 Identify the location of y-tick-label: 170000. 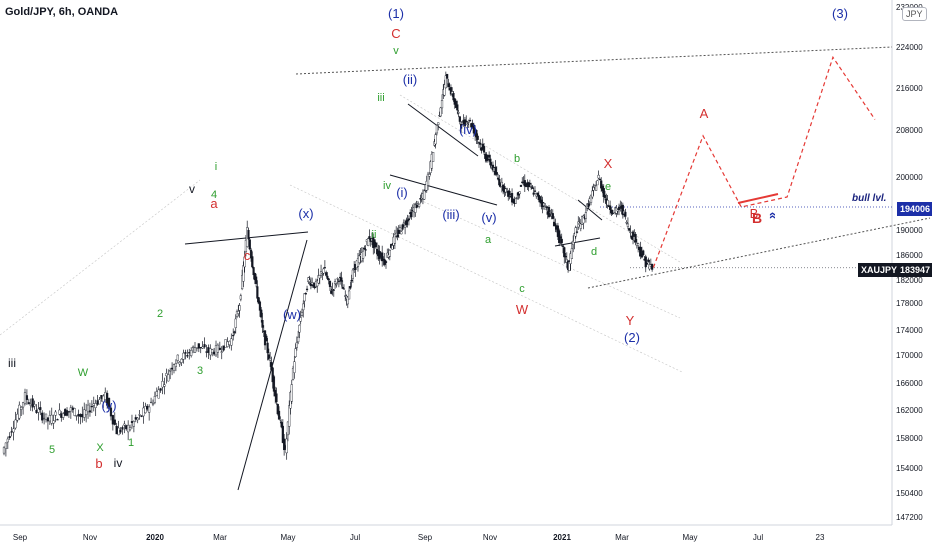
(909, 355).